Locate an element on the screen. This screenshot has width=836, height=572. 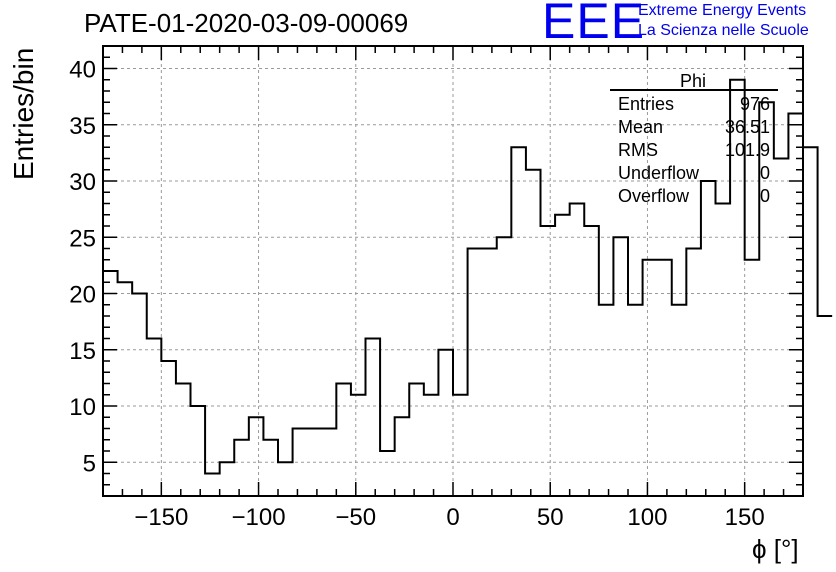
x-axis-label: ϕ [°] is located at coordinates (775, 549).